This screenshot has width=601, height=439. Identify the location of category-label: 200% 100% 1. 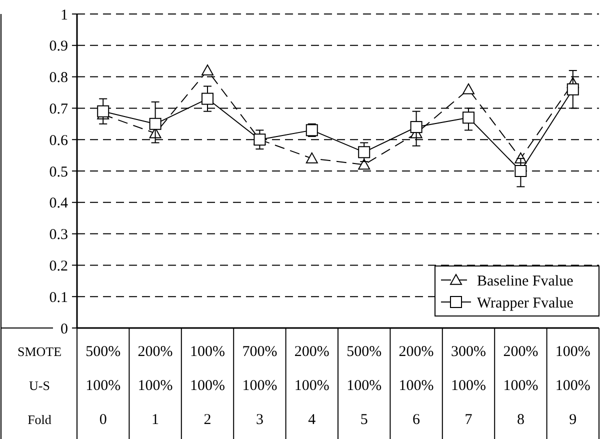
(155, 386).